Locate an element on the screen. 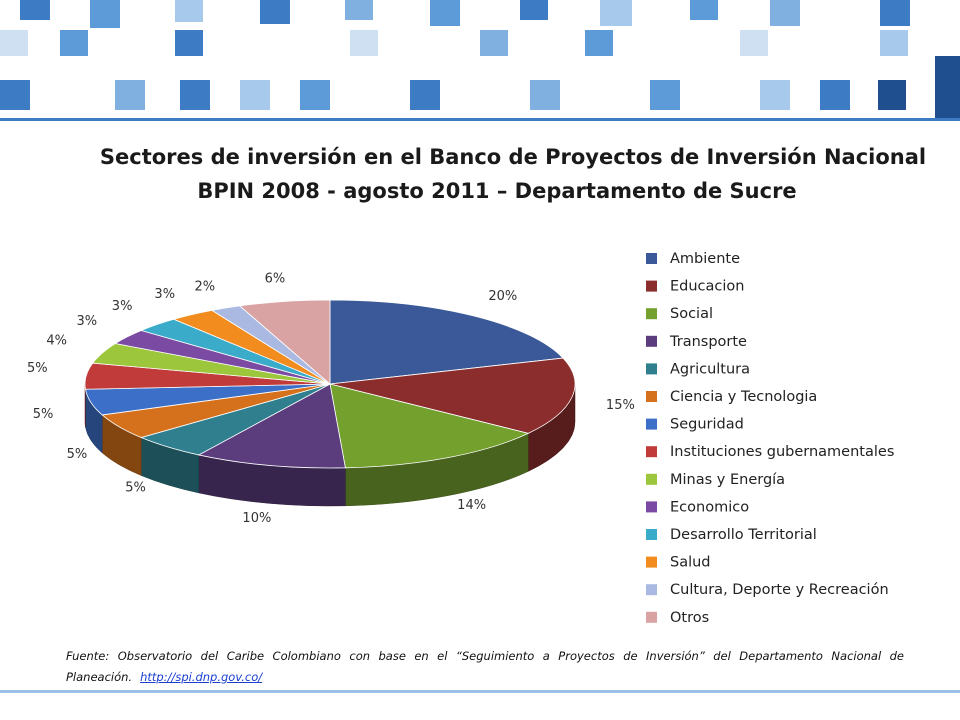  data-label: 6% is located at coordinates (275, 278).